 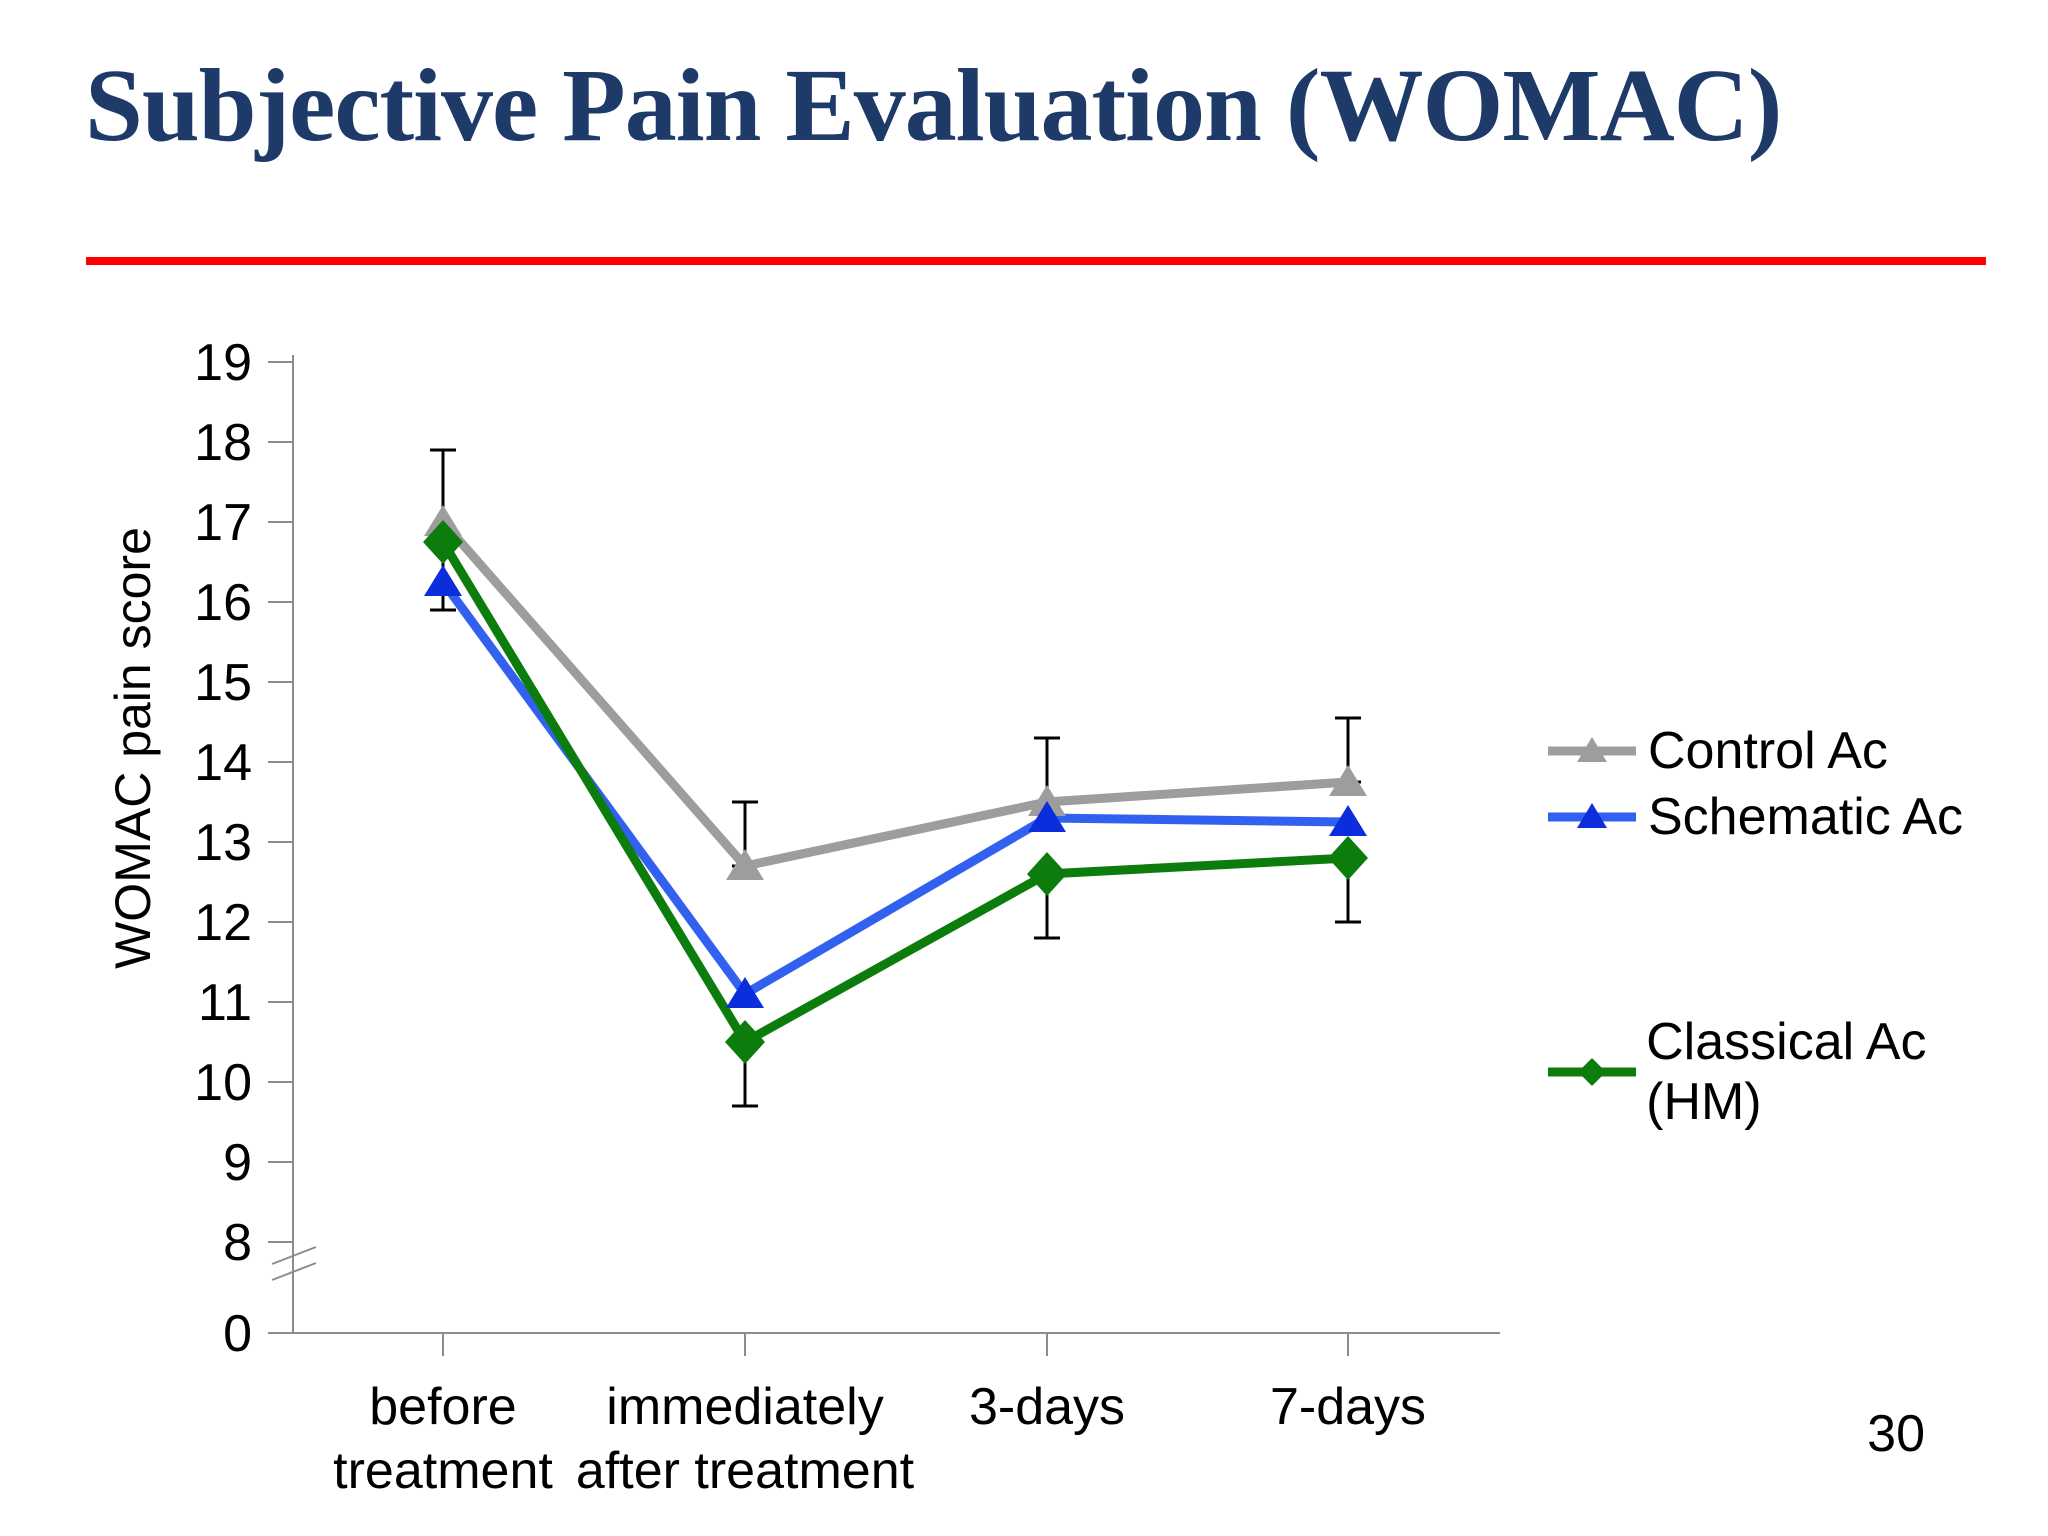 What do you see at coordinates (744, 1407) in the screenshot?
I see `x-category-label-1: immediately` at bounding box center [744, 1407].